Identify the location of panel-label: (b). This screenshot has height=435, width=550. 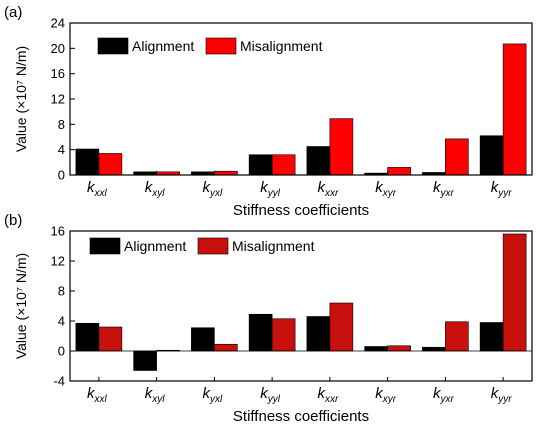
(13, 220).